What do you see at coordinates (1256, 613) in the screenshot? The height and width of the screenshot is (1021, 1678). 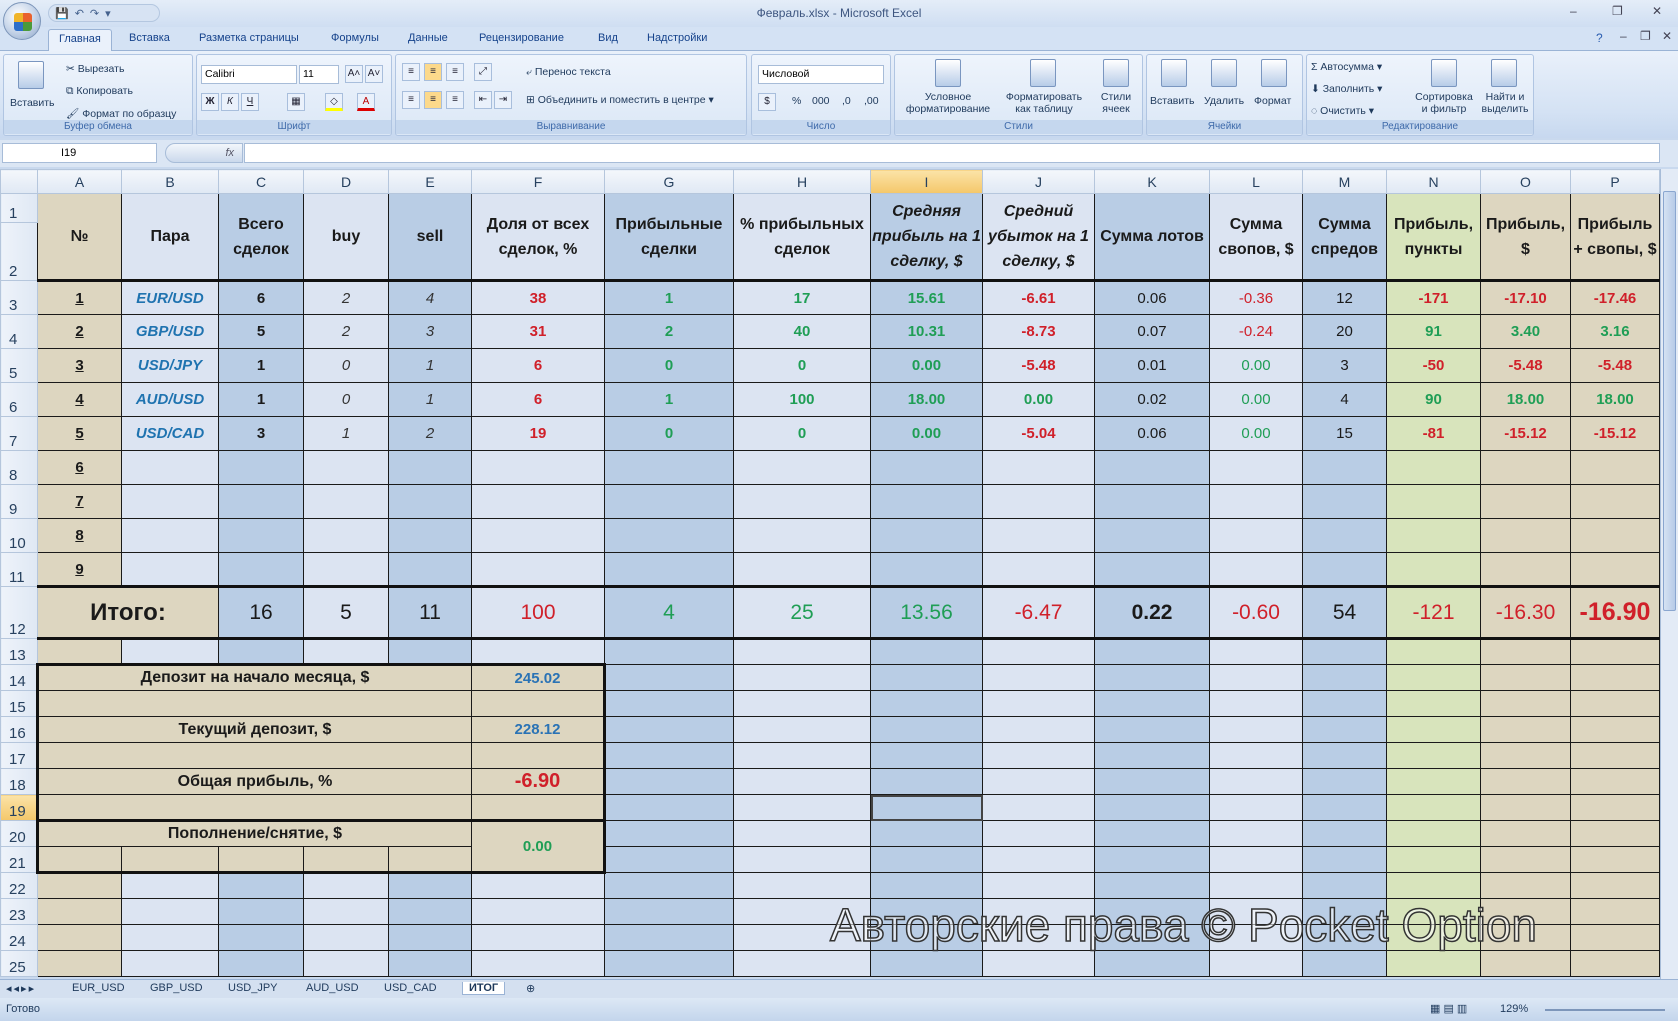 I see `total-L: -0.60` at bounding box center [1256, 613].